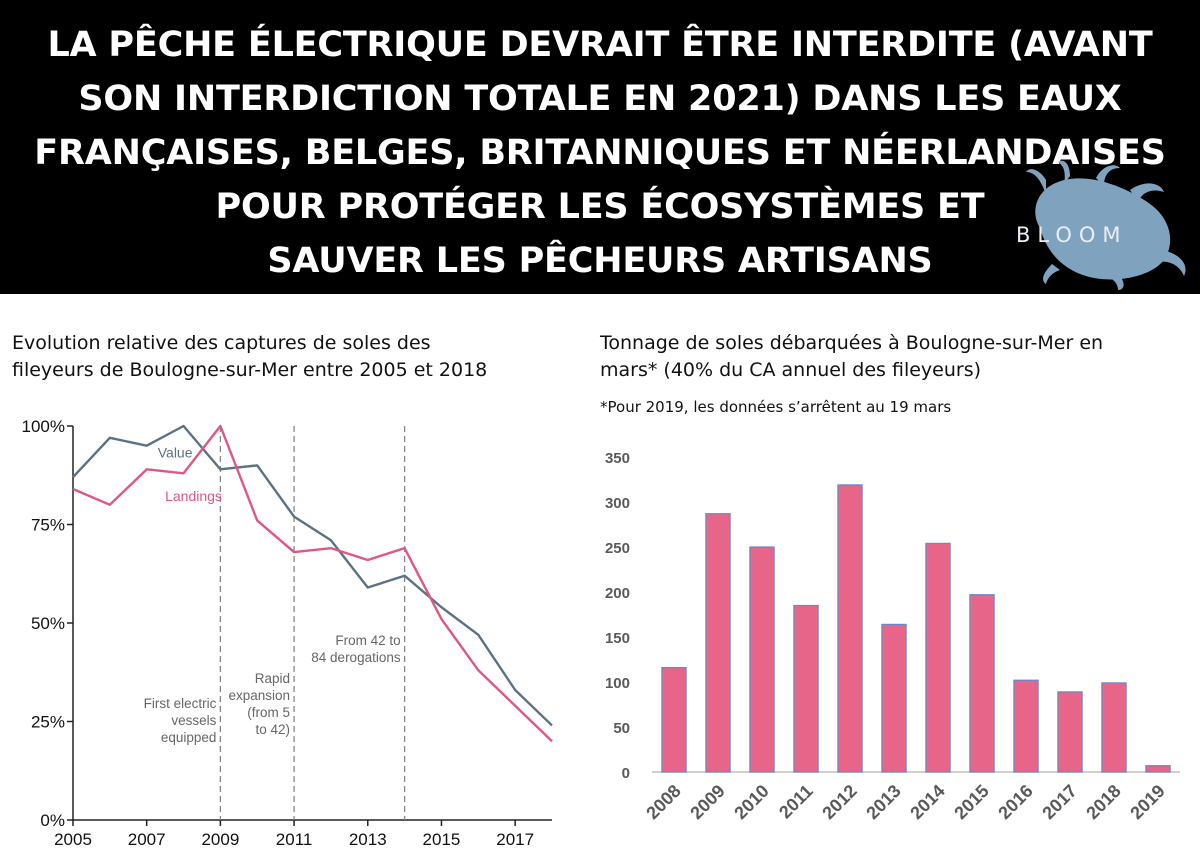 This screenshot has height=866, width=1200. I want to click on y-tick-label: 50%, so click(48, 623).